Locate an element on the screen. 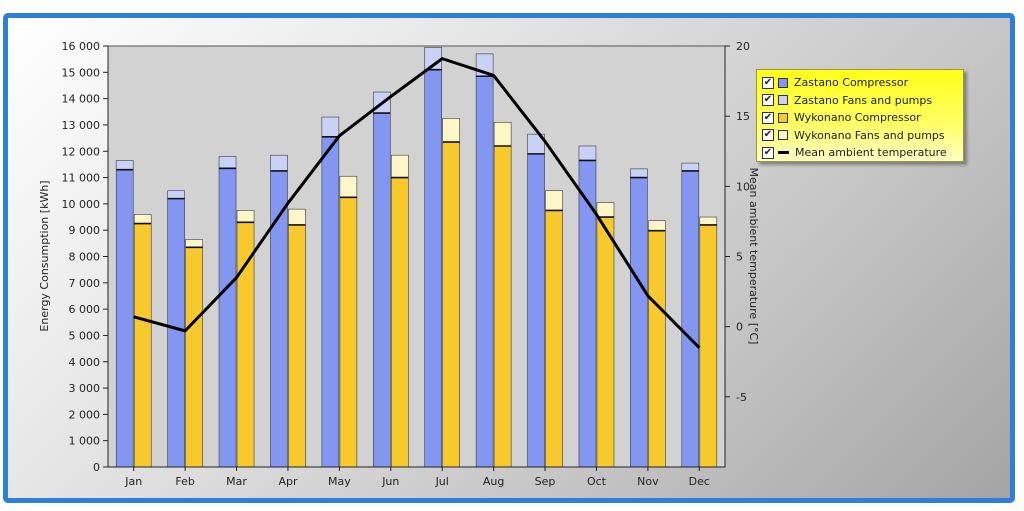  x-tick-label: Feb is located at coordinates (184, 481).